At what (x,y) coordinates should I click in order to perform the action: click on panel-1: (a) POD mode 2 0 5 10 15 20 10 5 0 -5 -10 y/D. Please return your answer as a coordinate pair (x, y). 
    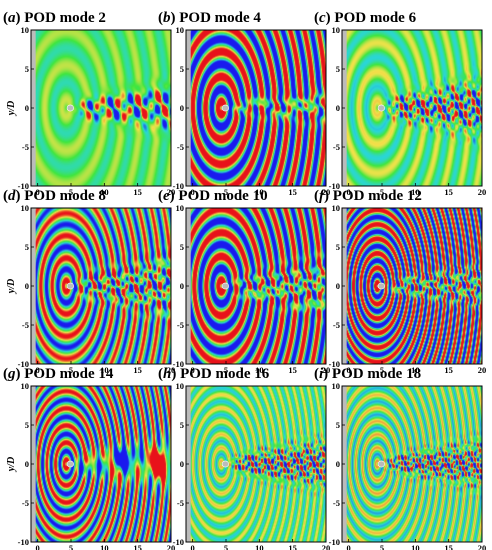
    Looking at the image, I should click on (89, 103).